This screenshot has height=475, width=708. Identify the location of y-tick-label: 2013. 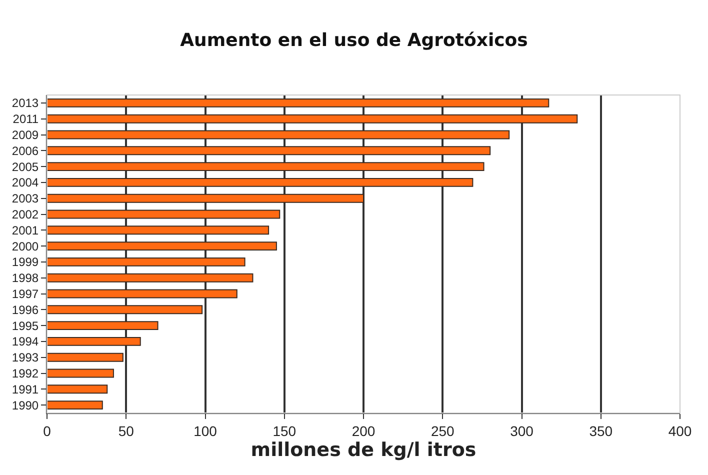
(25, 103).